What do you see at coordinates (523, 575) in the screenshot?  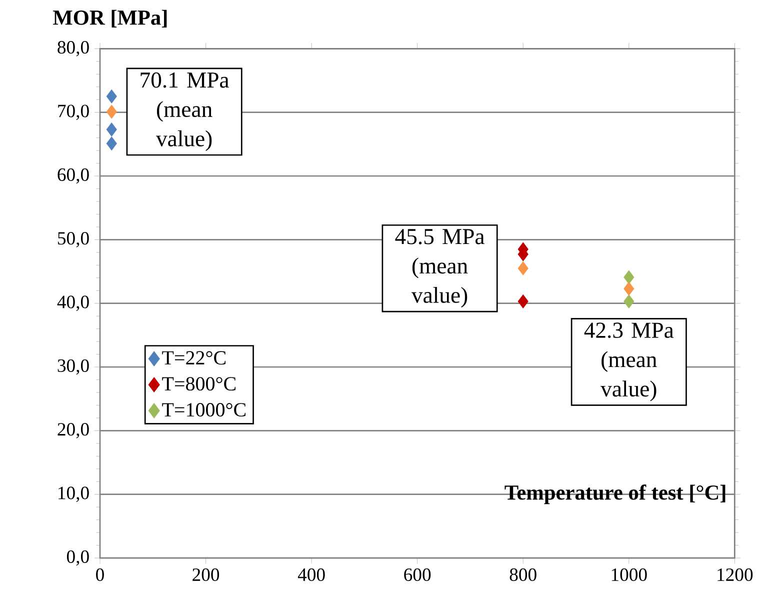 I see `x-tick-label: 800` at bounding box center [523, 575].